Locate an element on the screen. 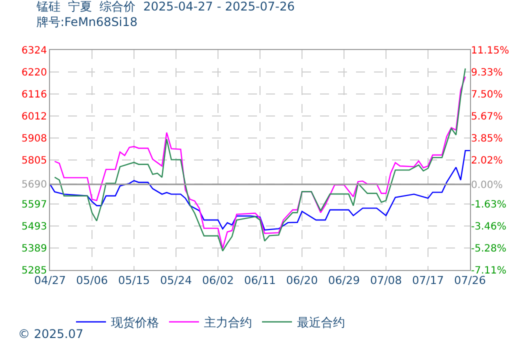 This screenshot has height=350, width=520. x-tick-label: 06/20 is located at coordinates (302, 281).